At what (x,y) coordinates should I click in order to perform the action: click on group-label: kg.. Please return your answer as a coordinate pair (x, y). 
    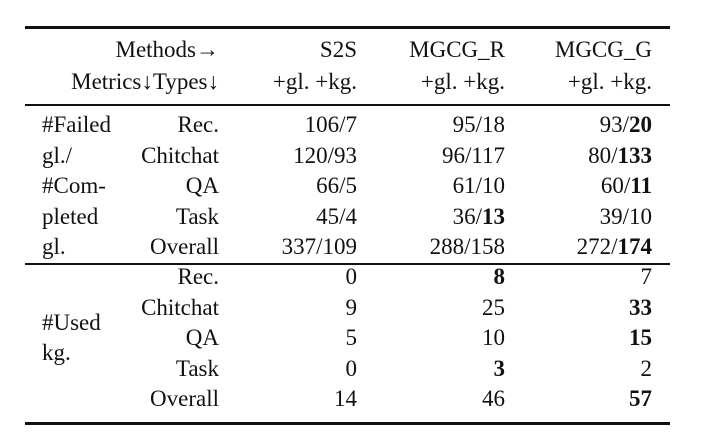
    Looking at the image, I should click on (56, 352).